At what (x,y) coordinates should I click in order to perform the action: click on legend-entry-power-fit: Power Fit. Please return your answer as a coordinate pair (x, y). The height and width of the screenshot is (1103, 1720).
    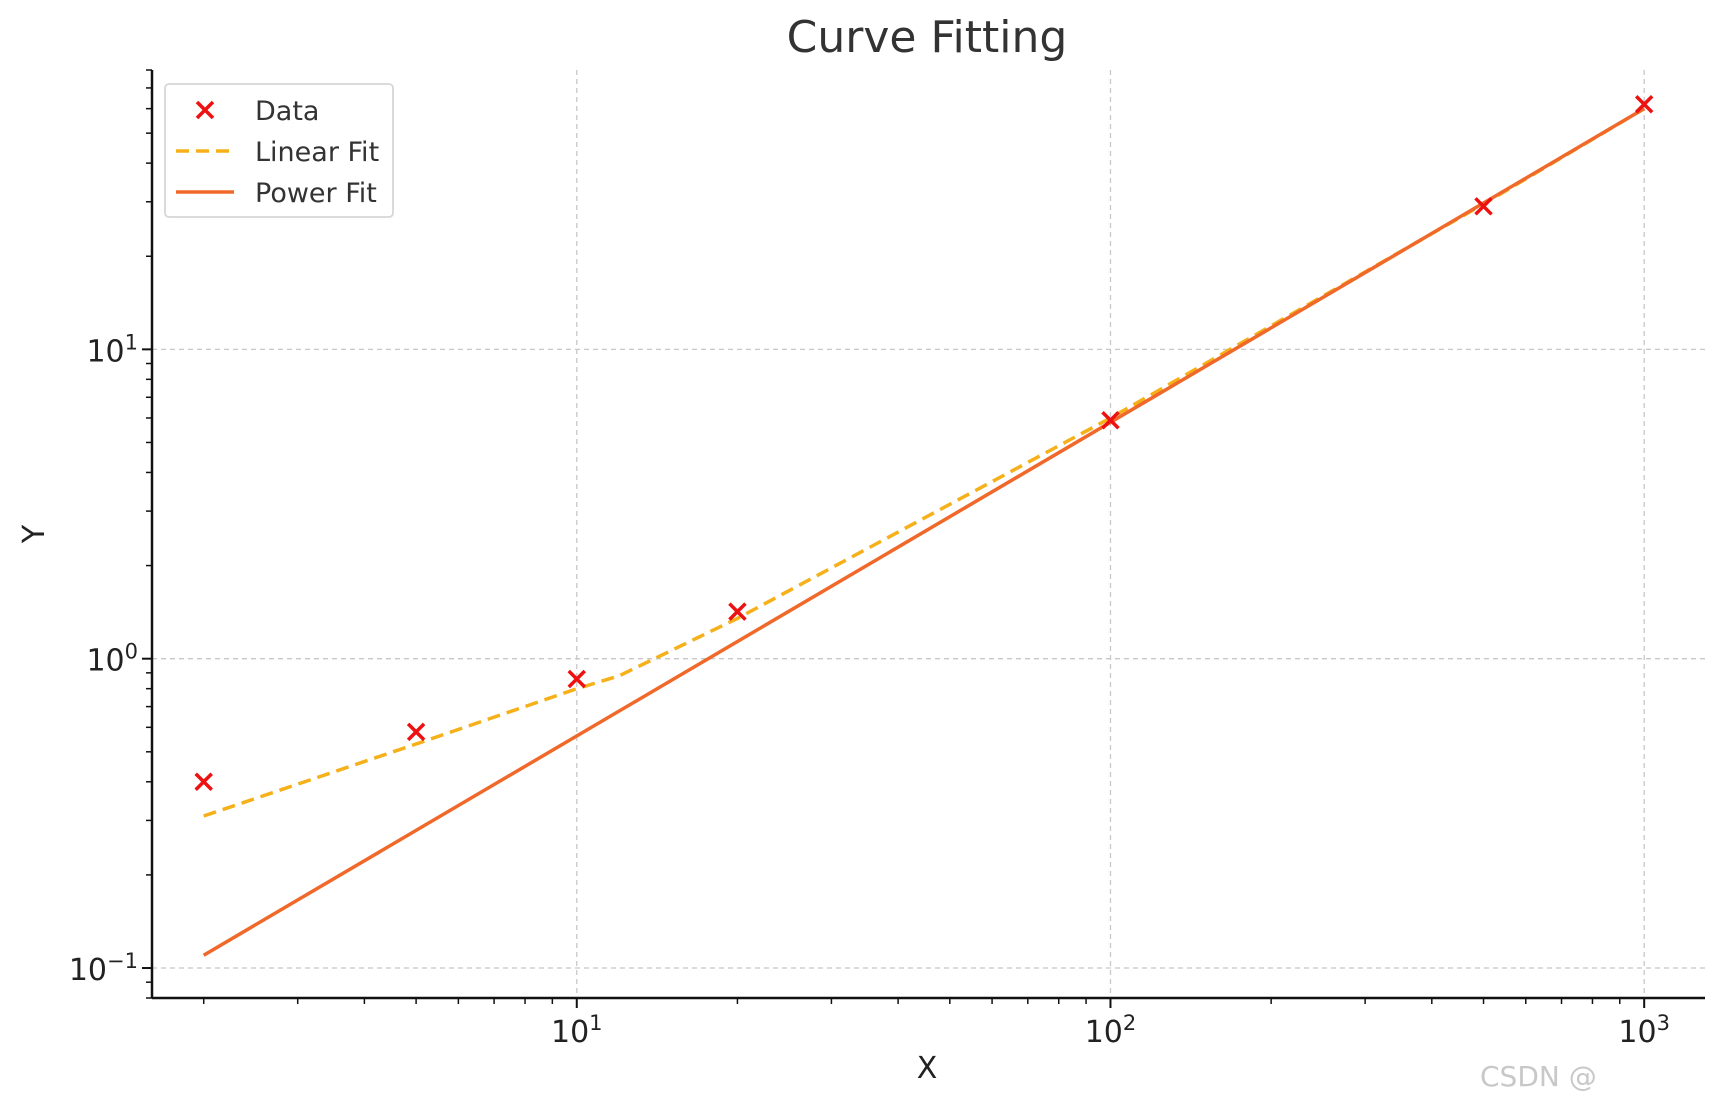
    Looking at the image, I should click on (276, 193).